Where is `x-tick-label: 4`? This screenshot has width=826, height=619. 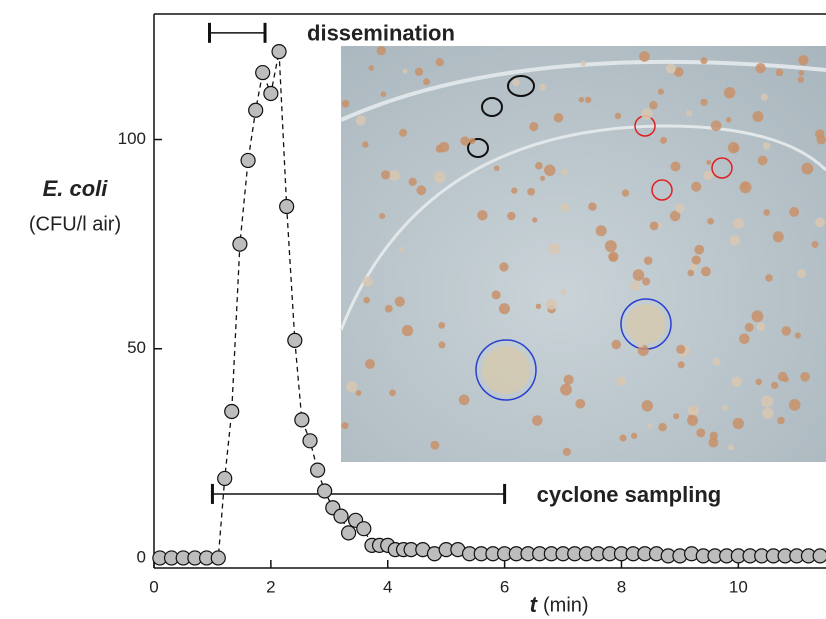
x-tick-label: 4 is located at coordinates (387, 586).